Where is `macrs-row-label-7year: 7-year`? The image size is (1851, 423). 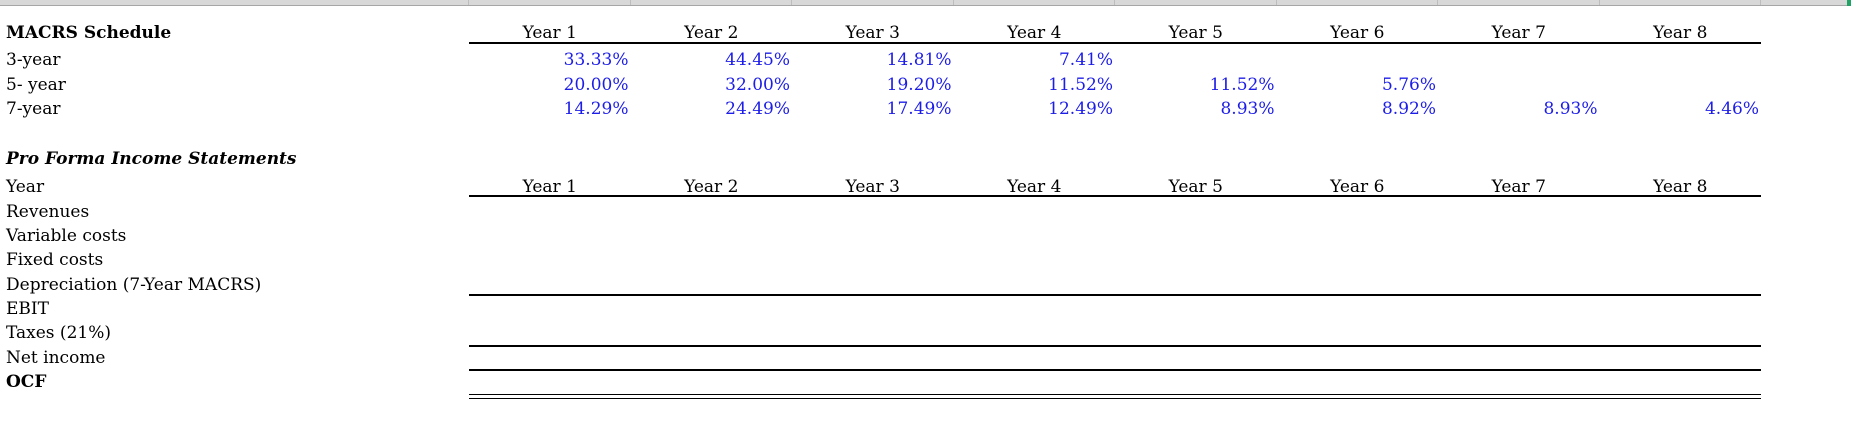
macrs-row-label-7year: 7-year is located at coordinates (33, 109).